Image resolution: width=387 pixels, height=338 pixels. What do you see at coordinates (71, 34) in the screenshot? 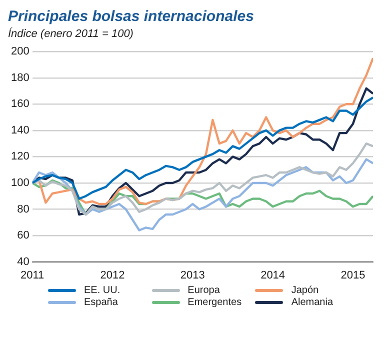
I see `chart-subtitle: Índice (enero 2011 = 100)` at bounding box center [71, 34].